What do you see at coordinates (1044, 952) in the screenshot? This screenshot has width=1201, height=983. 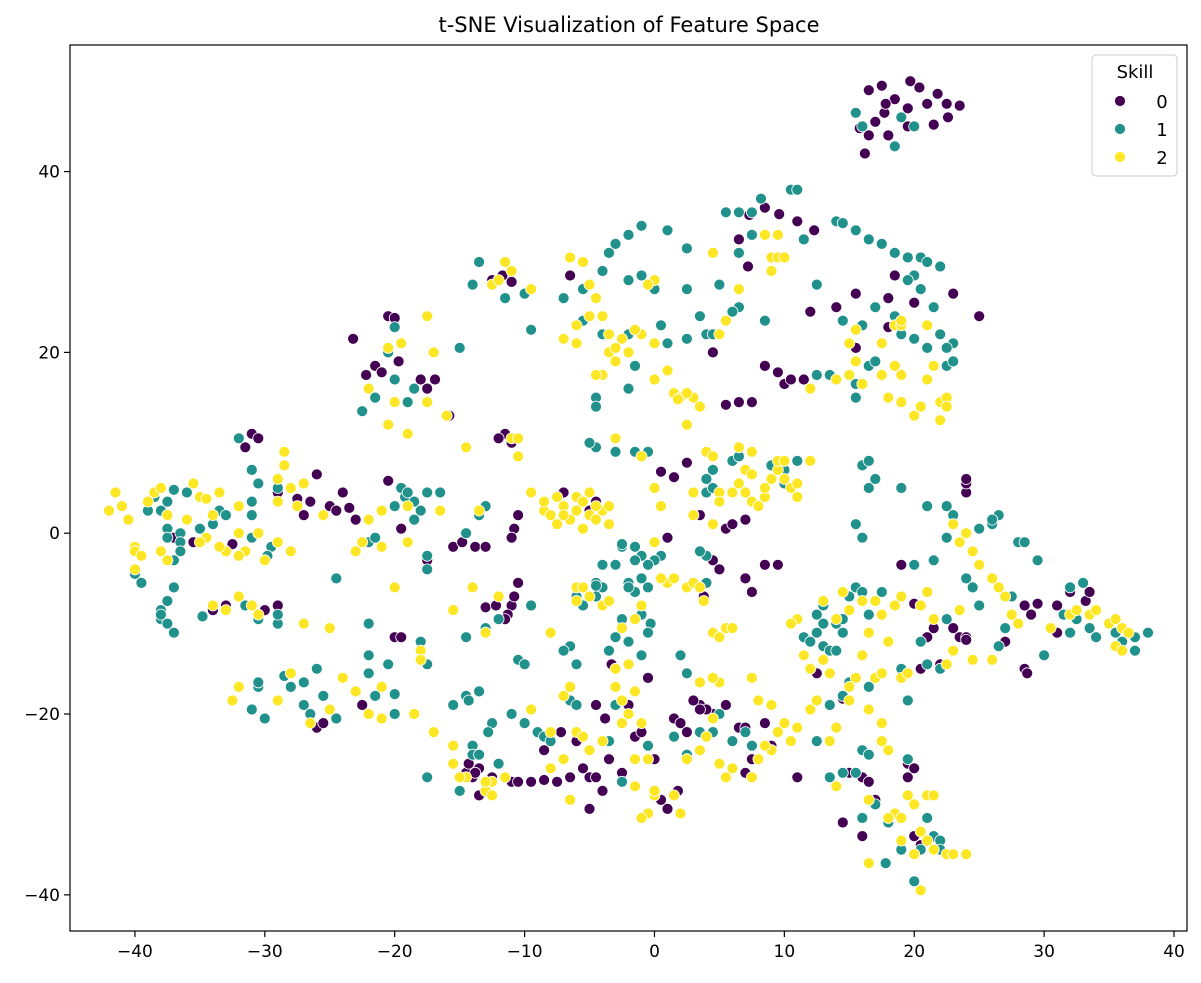 I see `x-tick-label: 30` at bounding box center [1044, 952].